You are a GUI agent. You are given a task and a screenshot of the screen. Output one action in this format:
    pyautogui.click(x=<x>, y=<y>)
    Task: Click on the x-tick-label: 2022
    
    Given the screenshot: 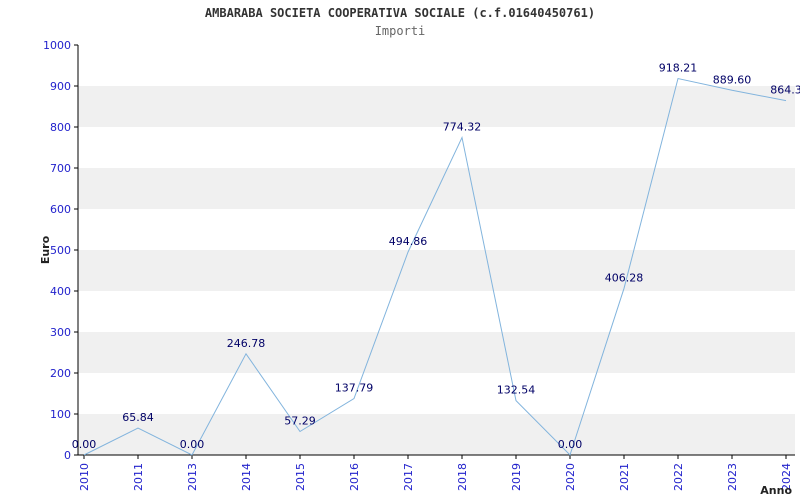 What is the action you would take?
    pyautogui.click(x=678, y=477)
    